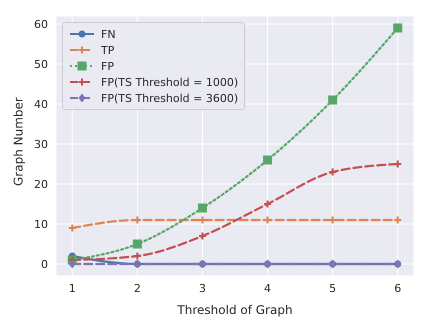 The width and height of the screenshot is (423, 326). I want to click on x-tick-label: 6, so click(398, 288).